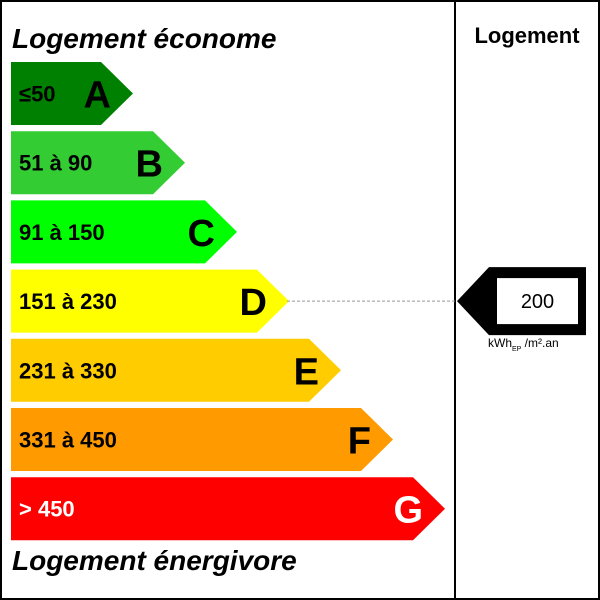 This screenshot has height=600, width=600. I want to click on rating-letter: C, so click(201, 234).